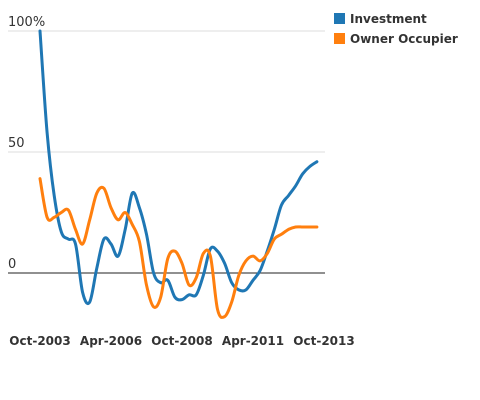  What do you see at coordinates (39, 341) in the screenshot?
I see `x-tick-label: Oct-2003` at bounding box center [39, 341].